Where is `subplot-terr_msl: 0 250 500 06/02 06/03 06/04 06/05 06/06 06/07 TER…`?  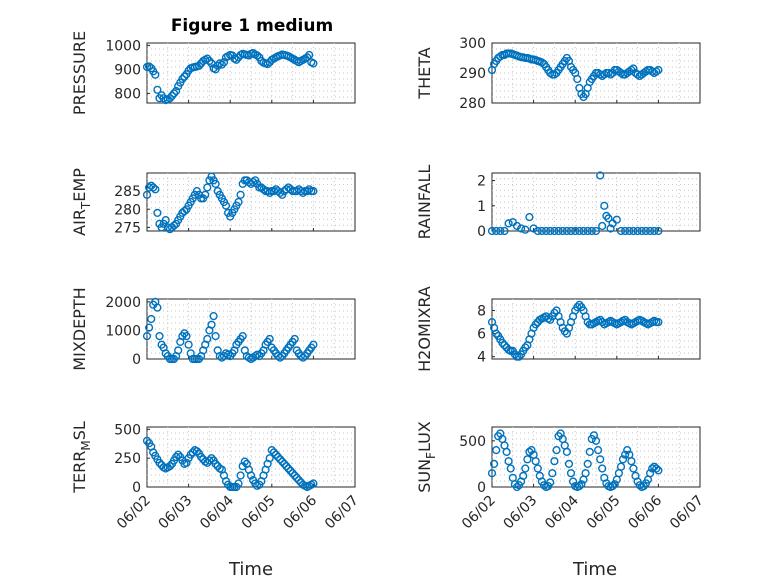
subplot-terr_msl: 0 250 500 06/02 06/03 06/04 06/05 06/06 06/07 TER… is located at coordinates (216, 476).